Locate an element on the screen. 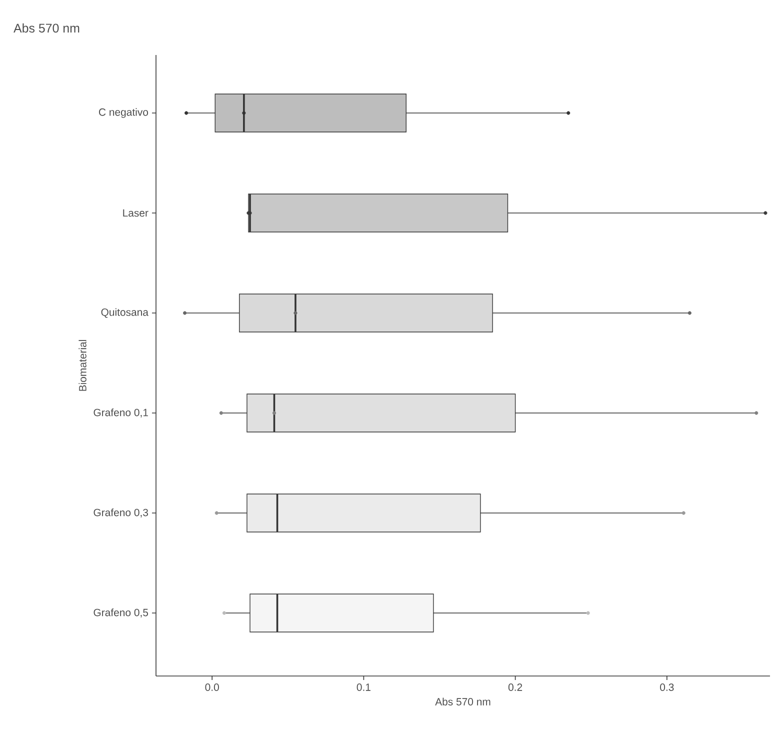  y-tick-label: Grafeno 0,3 is located at coordinates (121, 513).